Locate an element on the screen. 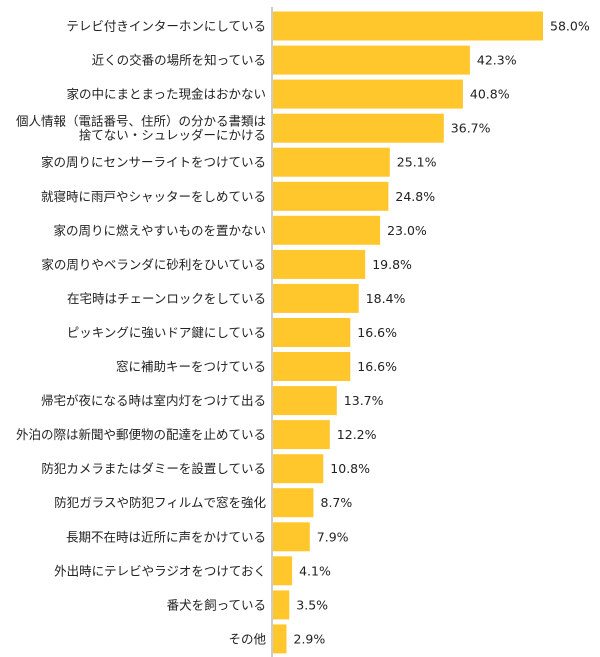  value-label: 3.5% is located at coordinates (312, 604).